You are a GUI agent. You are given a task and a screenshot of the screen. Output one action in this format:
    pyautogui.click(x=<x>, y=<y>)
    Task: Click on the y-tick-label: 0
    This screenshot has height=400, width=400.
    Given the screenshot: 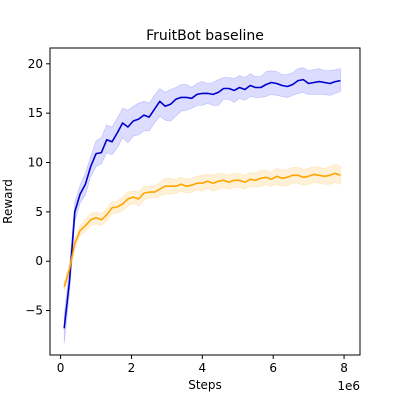 What is the action you would take?
    pyautogui.click(x=39, y=261)
    